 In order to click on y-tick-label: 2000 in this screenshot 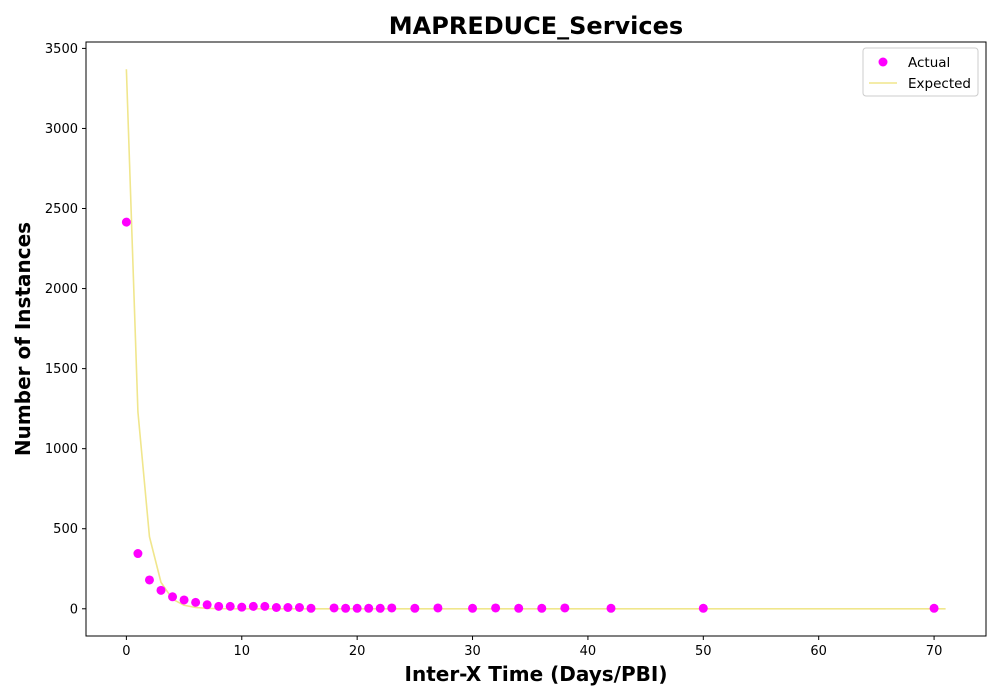, I will do `click(61, 289)`.